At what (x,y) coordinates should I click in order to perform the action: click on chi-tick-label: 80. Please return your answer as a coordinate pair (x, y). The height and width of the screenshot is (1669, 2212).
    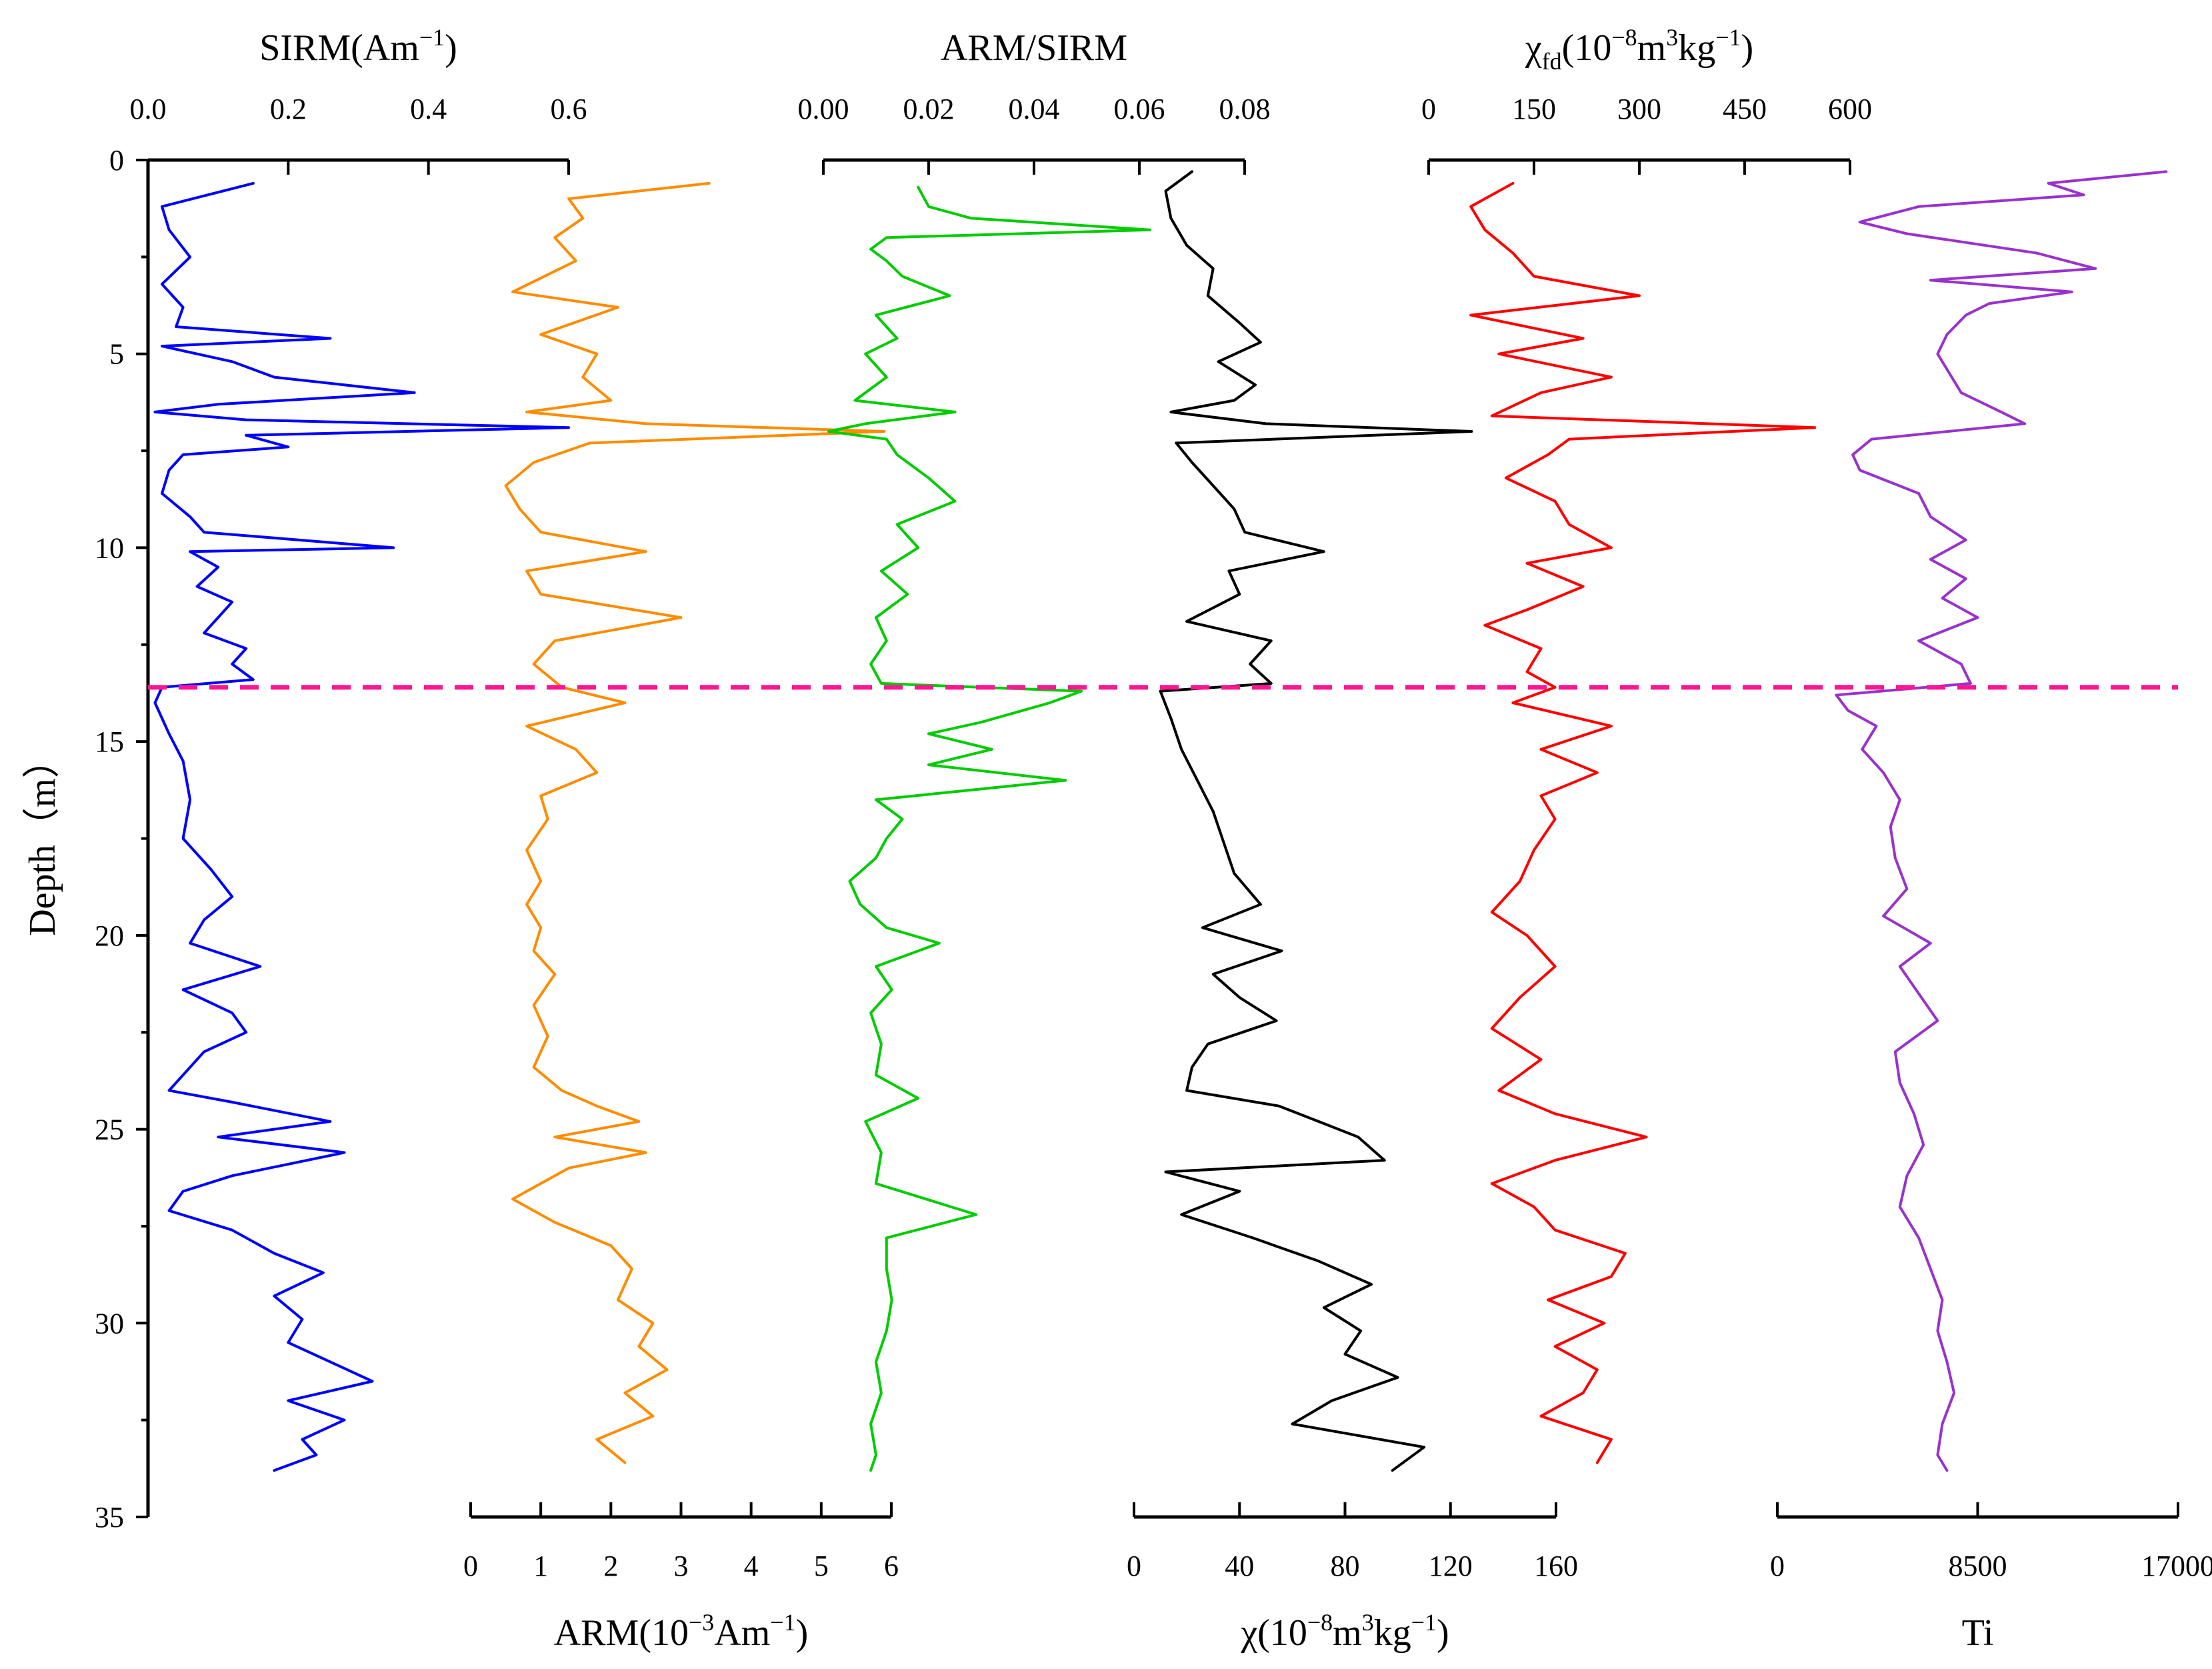
    Looking at the image, I should click on (1345, 1566).